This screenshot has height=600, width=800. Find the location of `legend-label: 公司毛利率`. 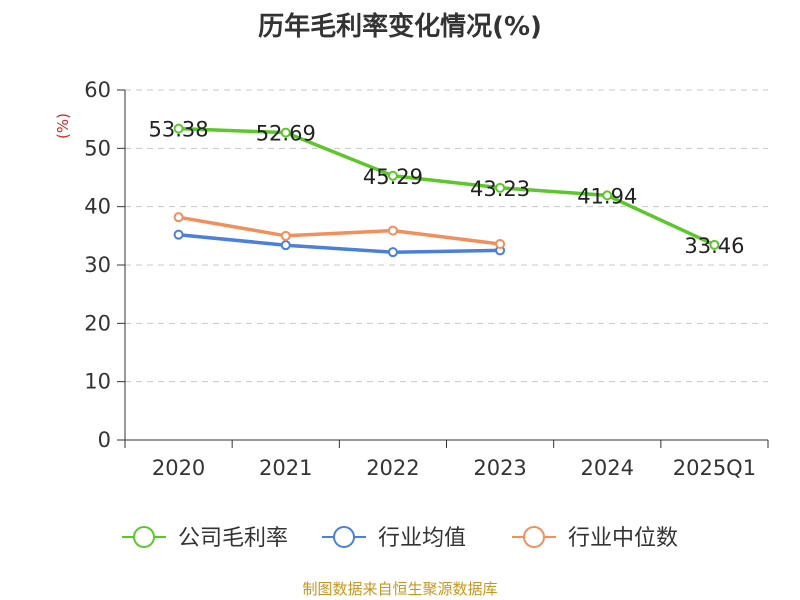

legend-label: 公司毛利率 is located at coordinates (233, 538).